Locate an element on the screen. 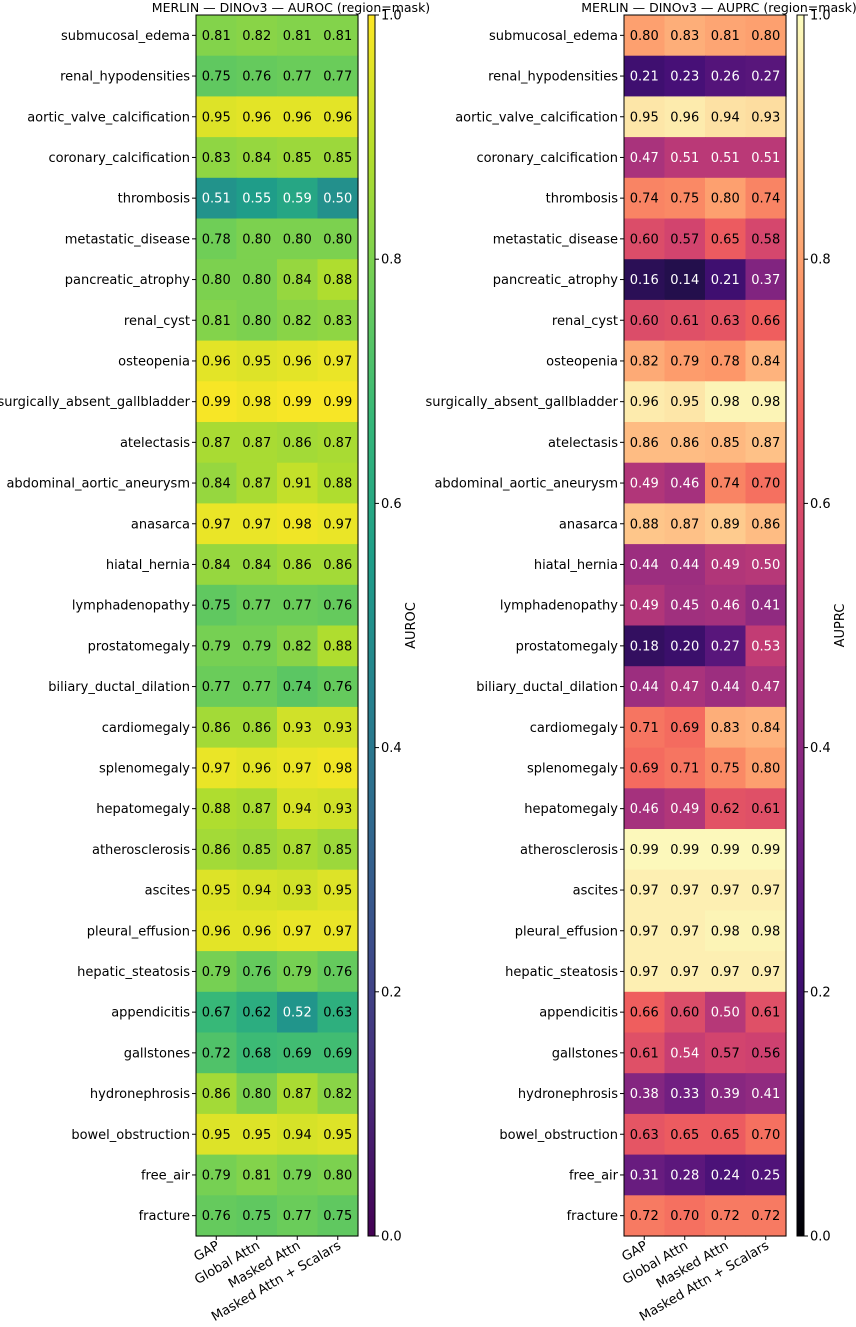 This screenshot has width=856, height=1327. auroc-colorbar-tick-label: 0.2 is located at coordinates (391, 992).